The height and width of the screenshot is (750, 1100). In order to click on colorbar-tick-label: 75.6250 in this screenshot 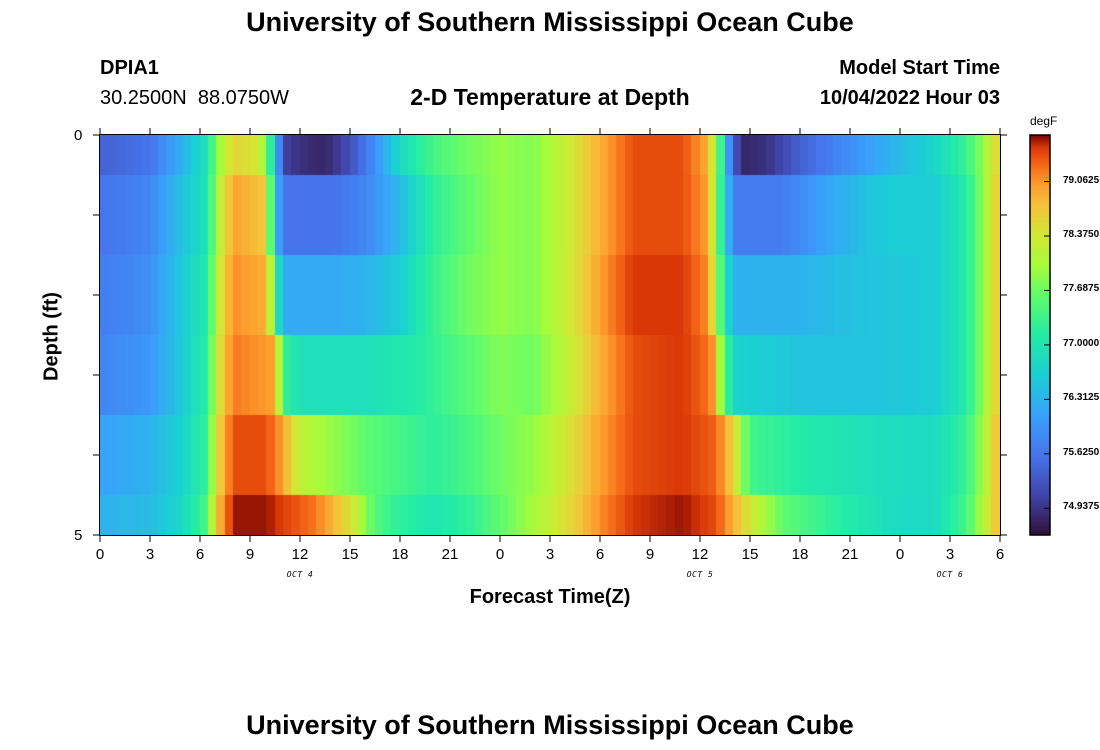, I will do `click(1081, 452)`.